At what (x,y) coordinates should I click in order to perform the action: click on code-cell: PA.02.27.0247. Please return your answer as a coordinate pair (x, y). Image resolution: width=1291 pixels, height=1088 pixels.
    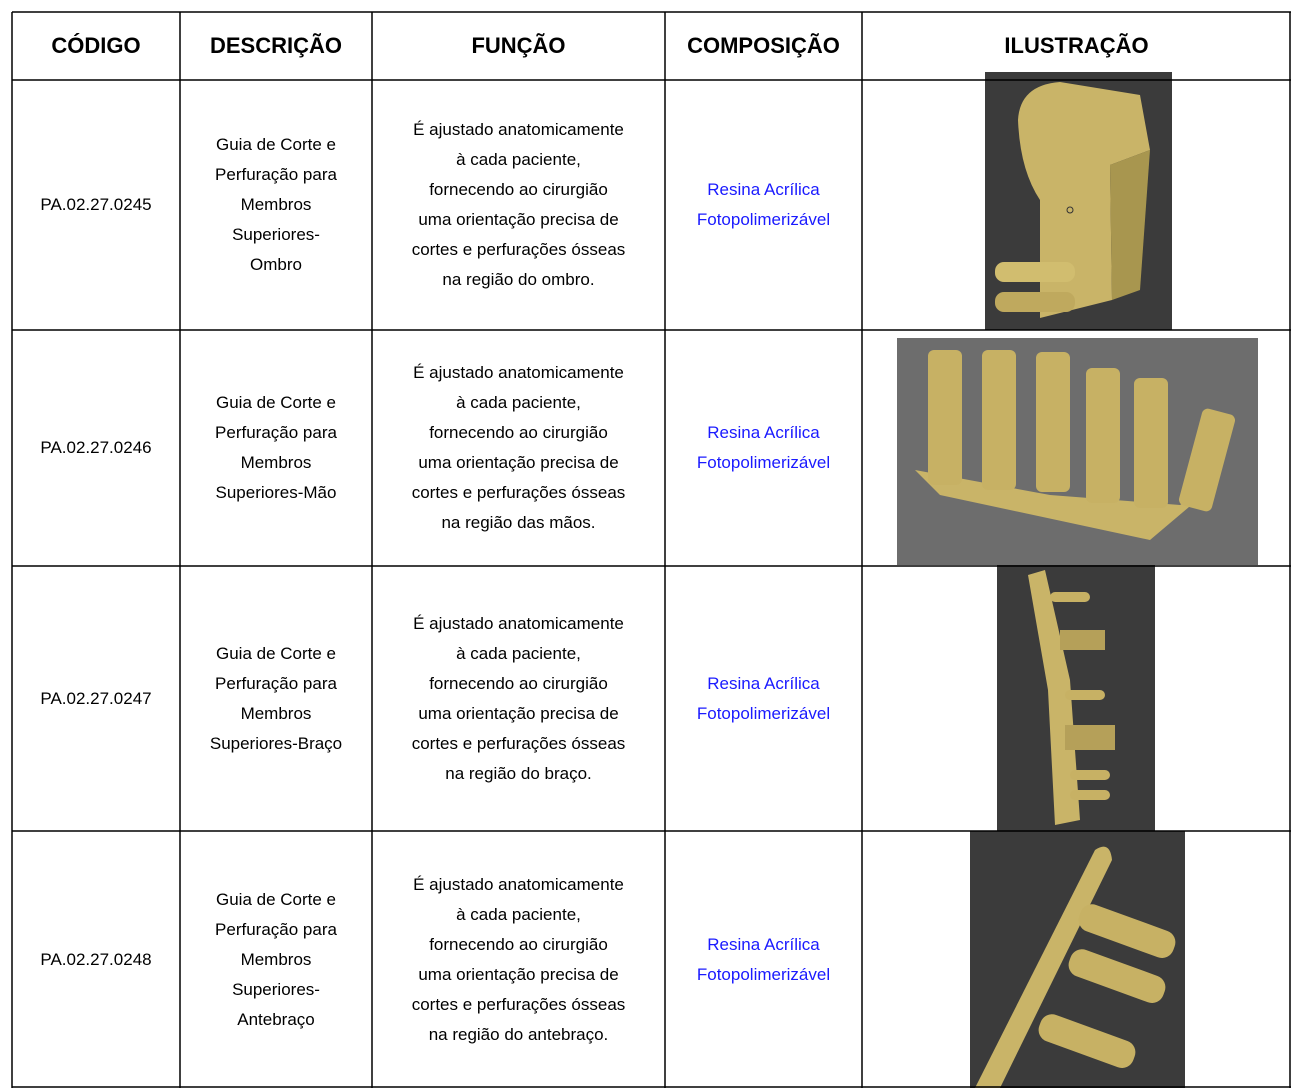
    Looking at the image, I should click on (96, 698).